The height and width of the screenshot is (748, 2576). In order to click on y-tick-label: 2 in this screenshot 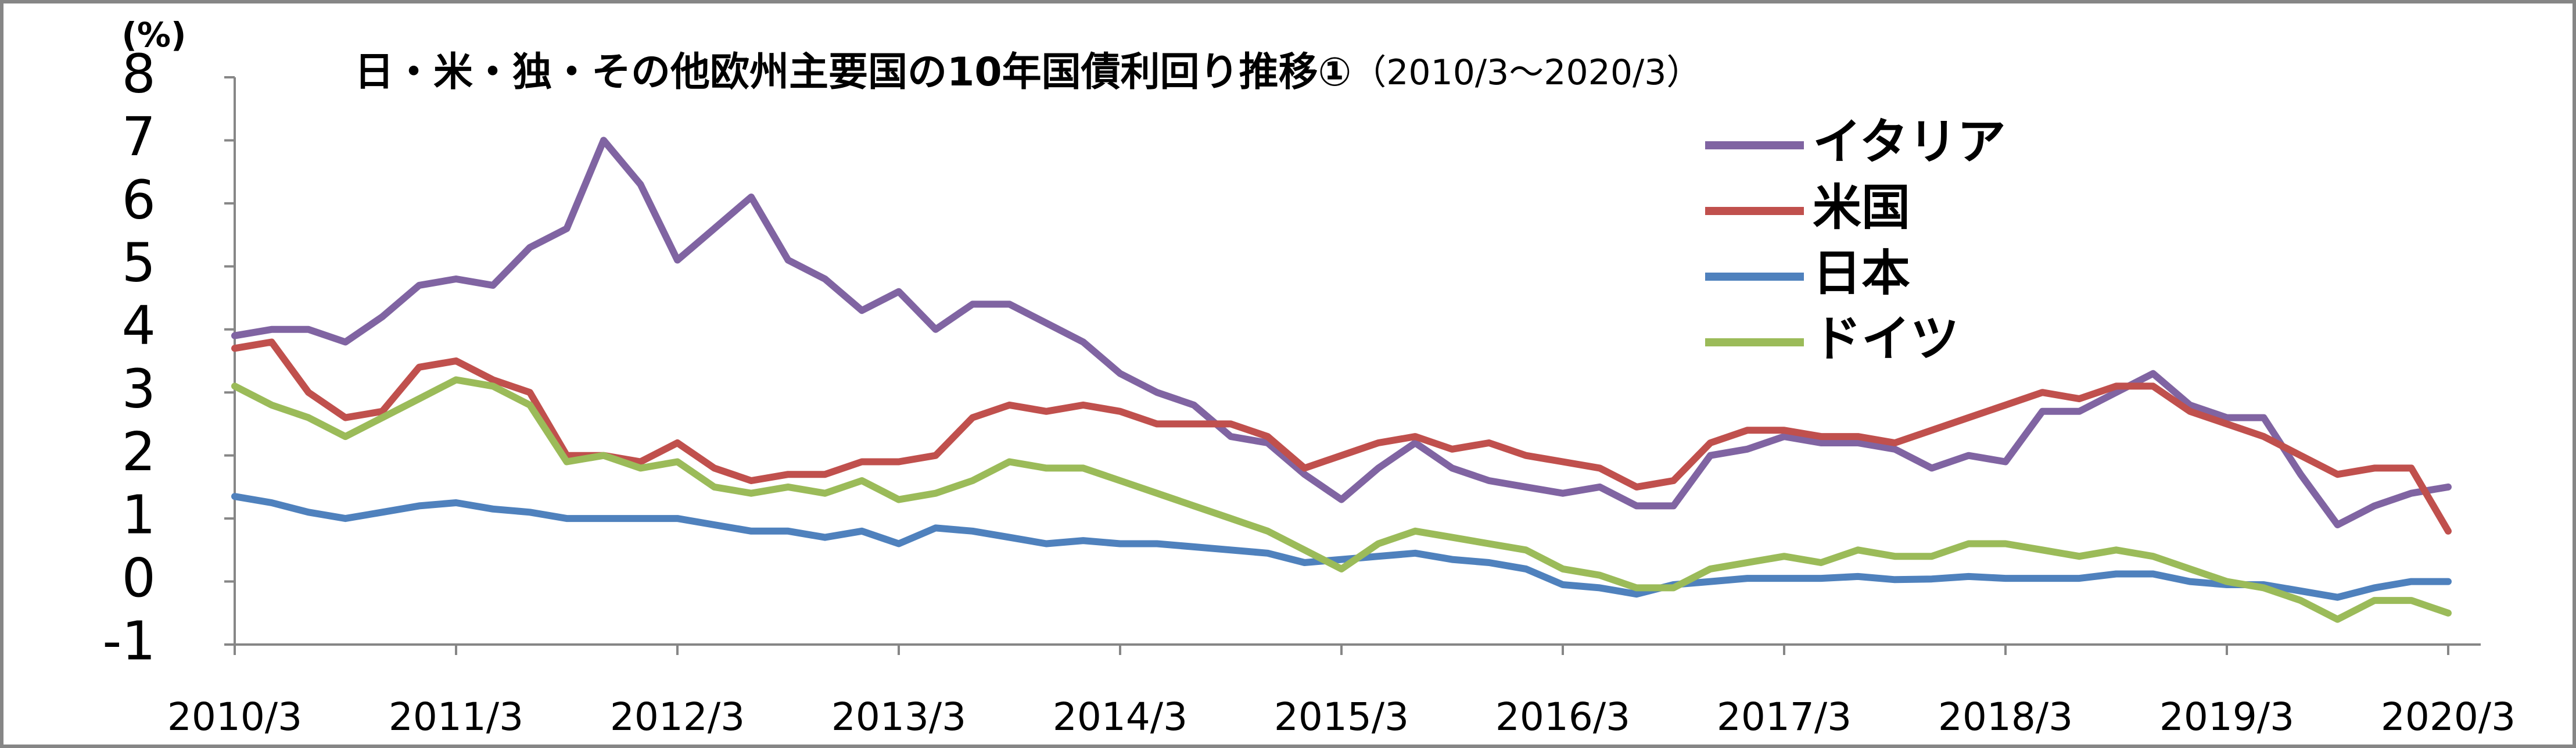, I will do `click(138, 452)`.